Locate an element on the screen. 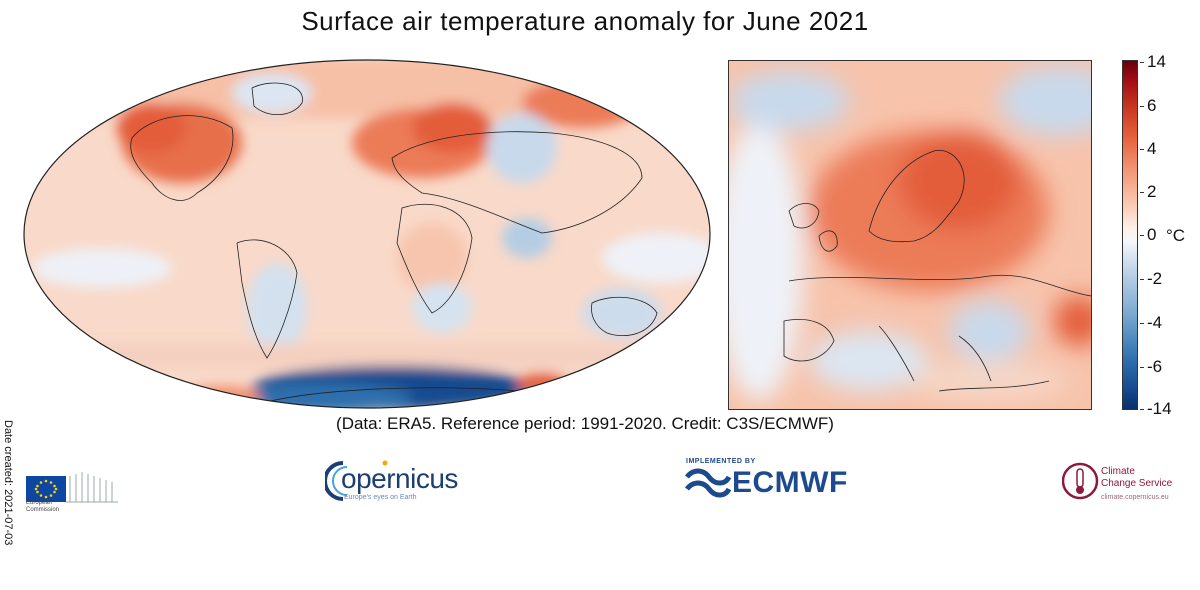  colorbar-tick: 2 is located at coordinates (1148, 192).